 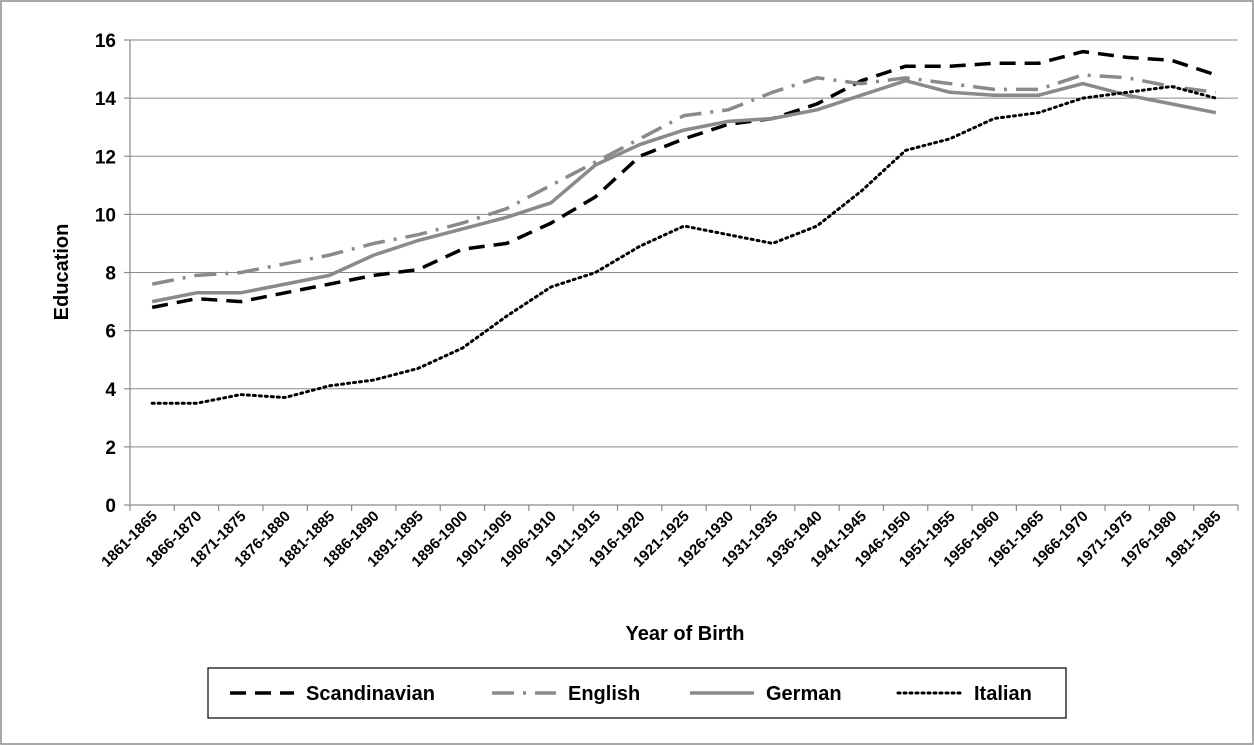 I want to click on y-tick-label: 0, so click(x=110, y=506).